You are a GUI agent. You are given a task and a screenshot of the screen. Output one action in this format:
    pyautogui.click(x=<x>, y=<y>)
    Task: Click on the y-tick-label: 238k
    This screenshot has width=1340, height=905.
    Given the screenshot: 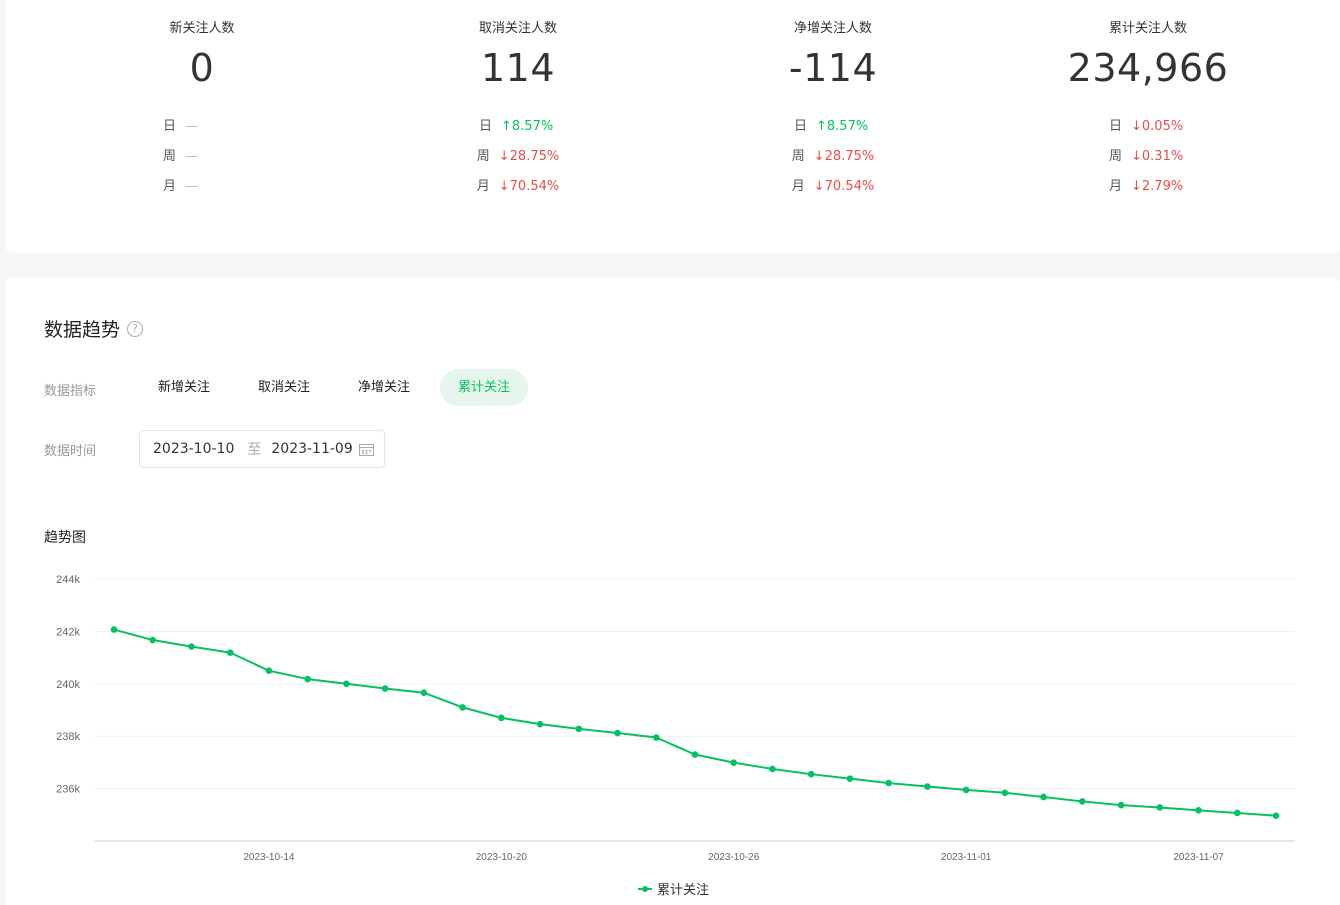 What is the action you would take?
    pyautogui.click(x=68, y=737)
    